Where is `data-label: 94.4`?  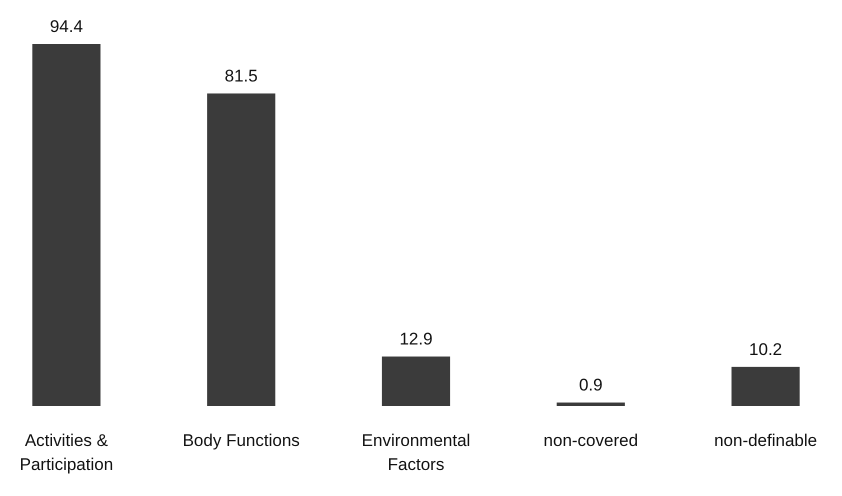
data-label: 94.4 is located at coordinates (66, 26).